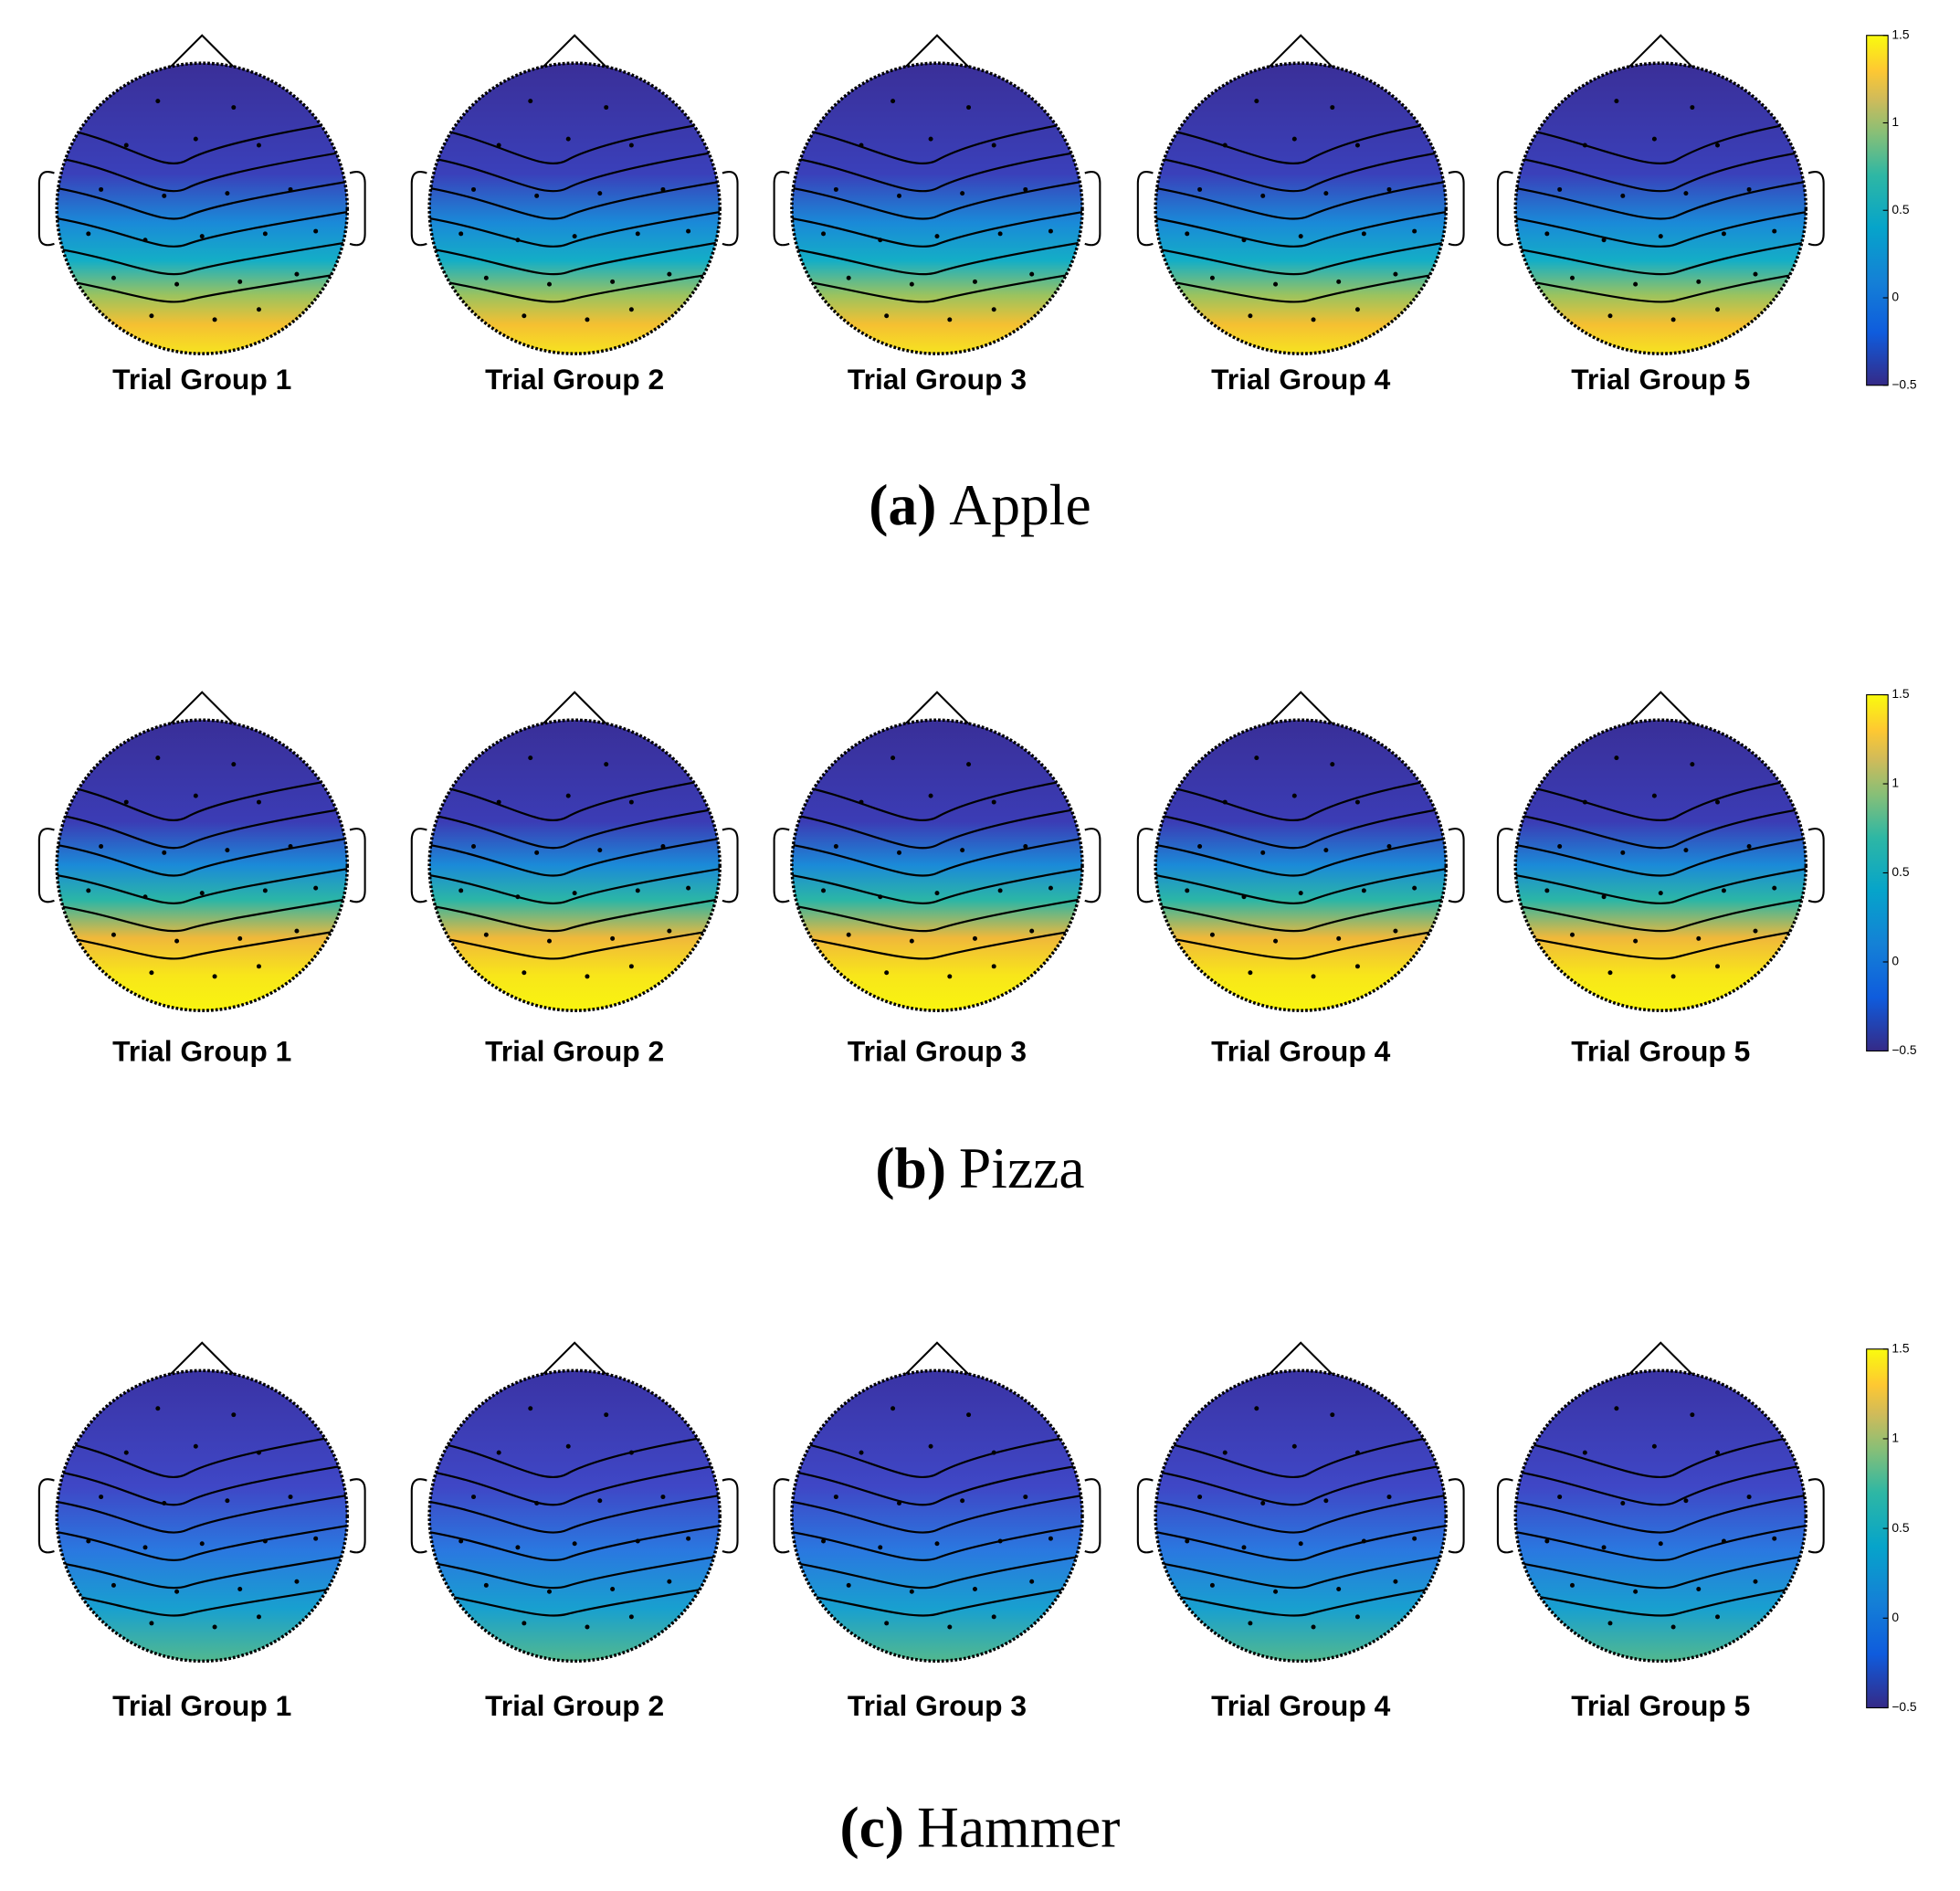 The height and width of the screenshot is (1891, 1960). I want to click on map-label: Trial Group 2, so click(574, 1051).